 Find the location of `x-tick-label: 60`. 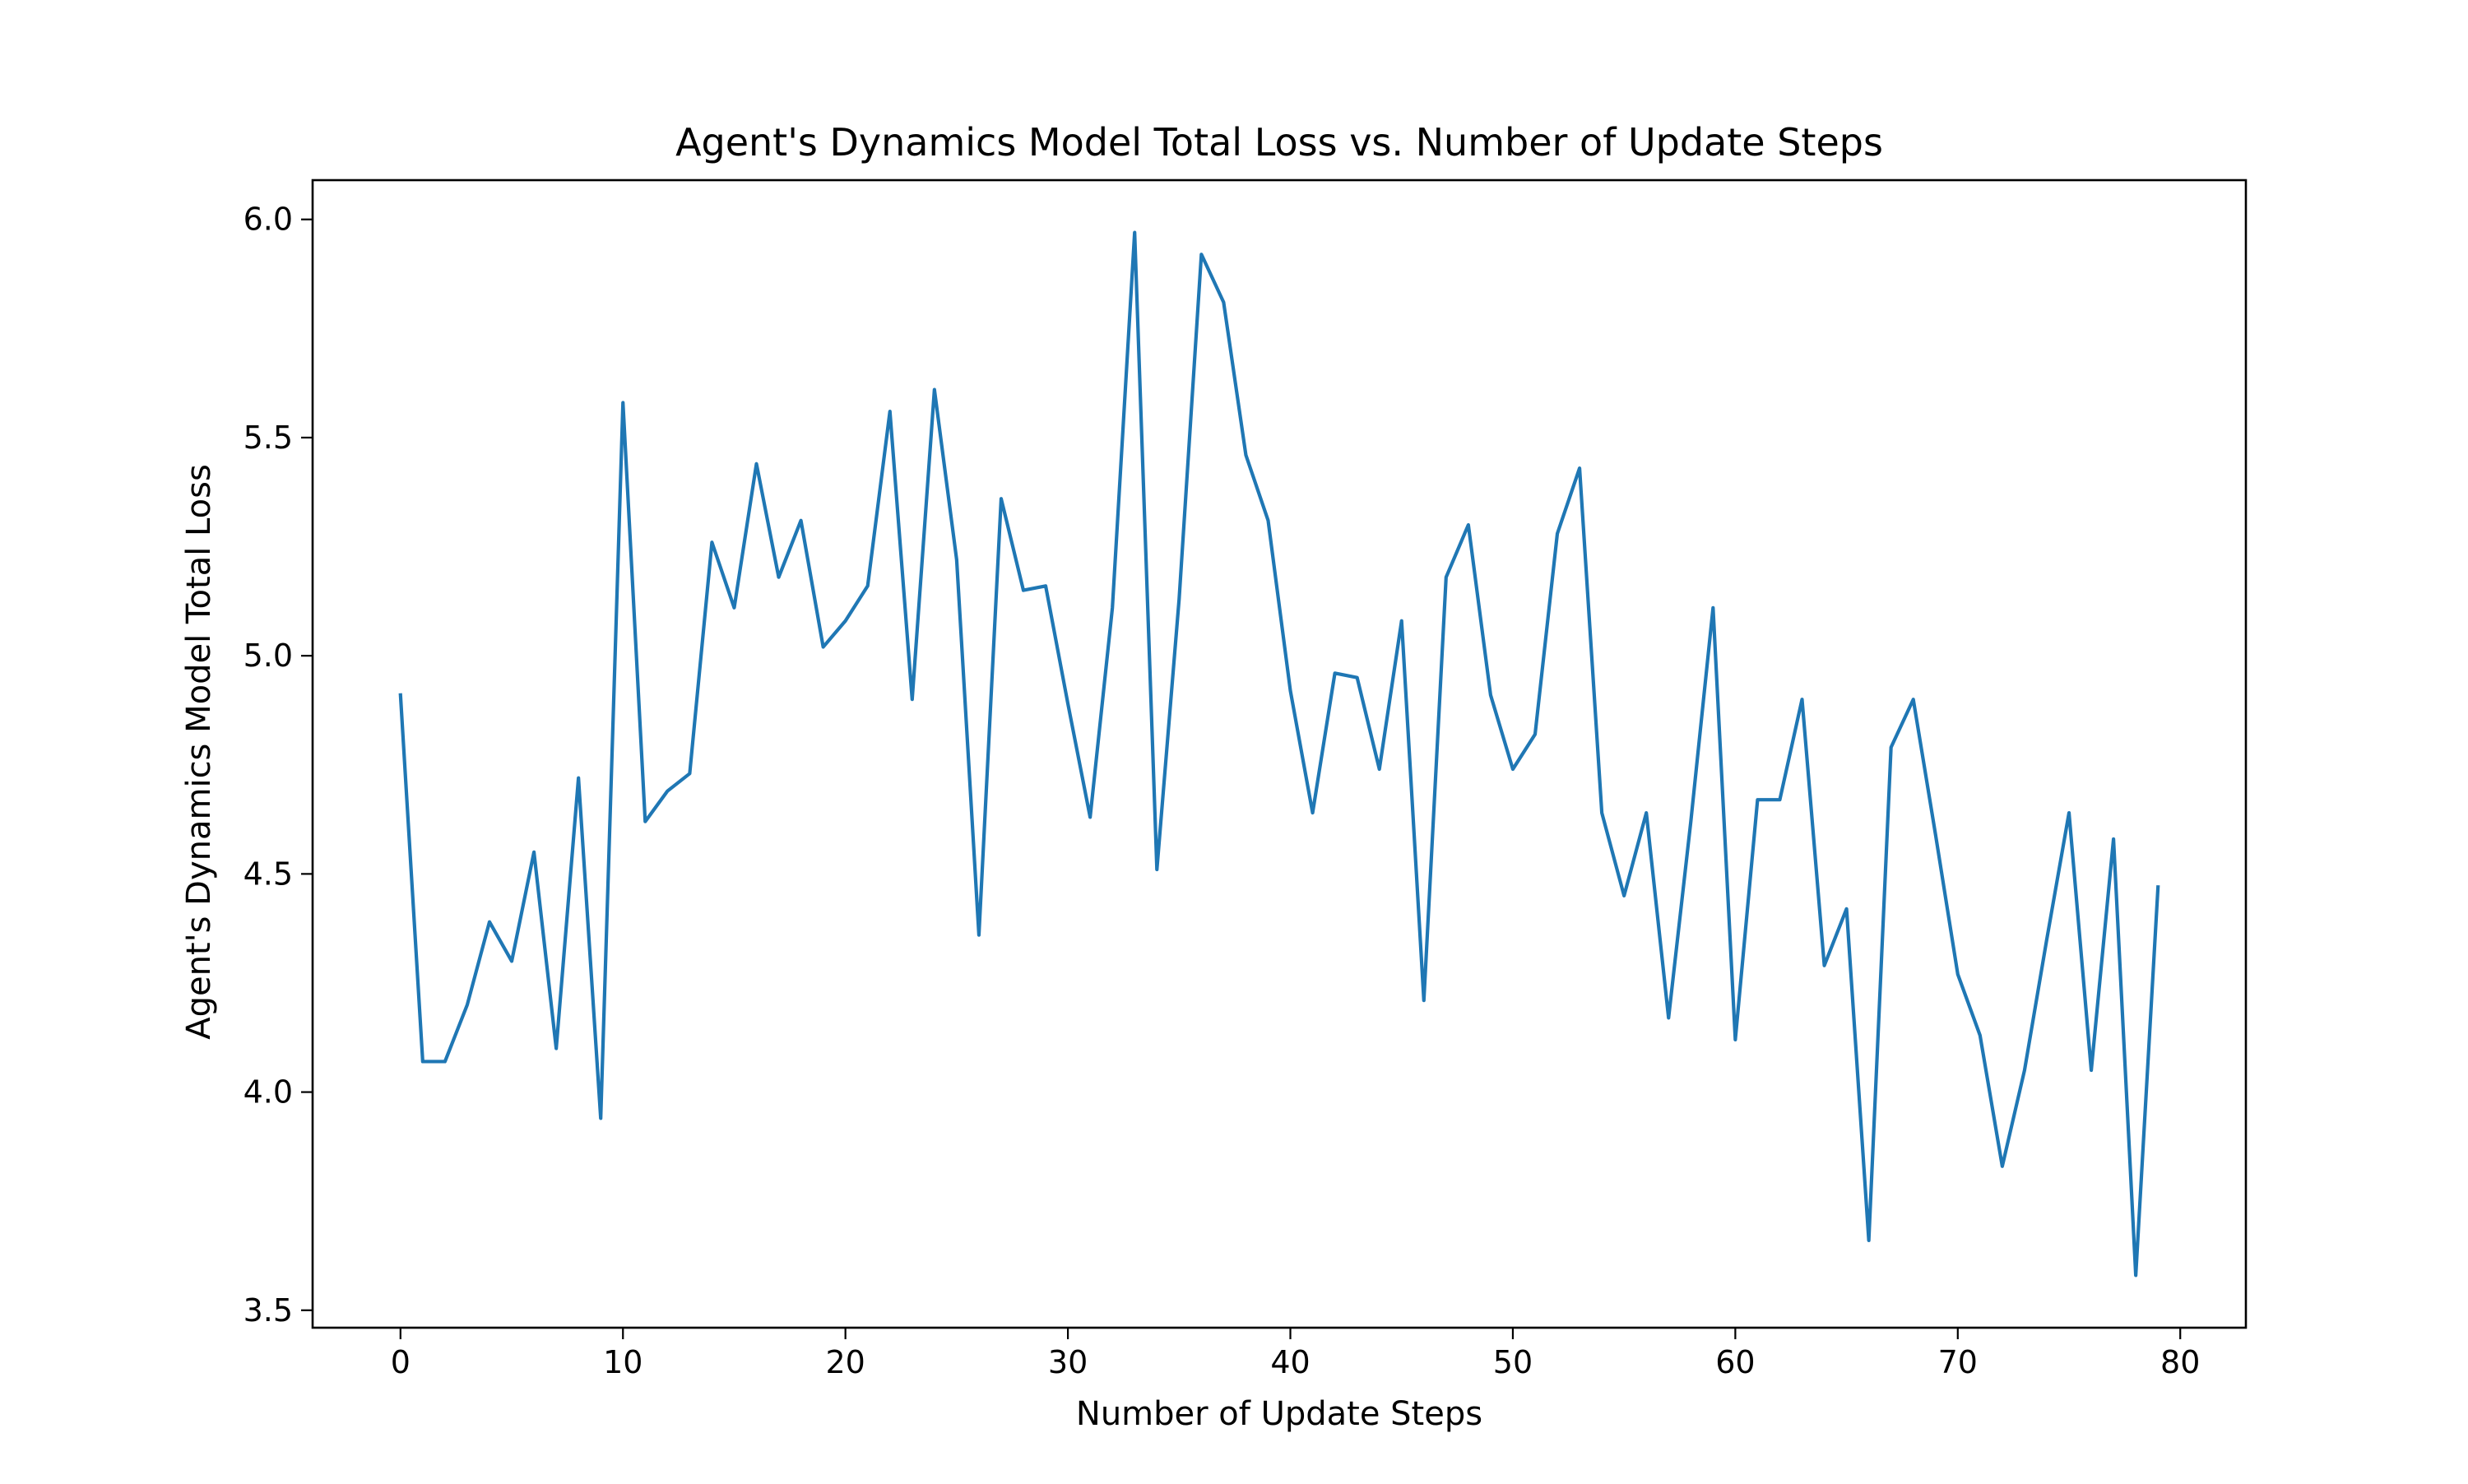

x-tick-label: 60 is located at coordinates (1735, 1362).